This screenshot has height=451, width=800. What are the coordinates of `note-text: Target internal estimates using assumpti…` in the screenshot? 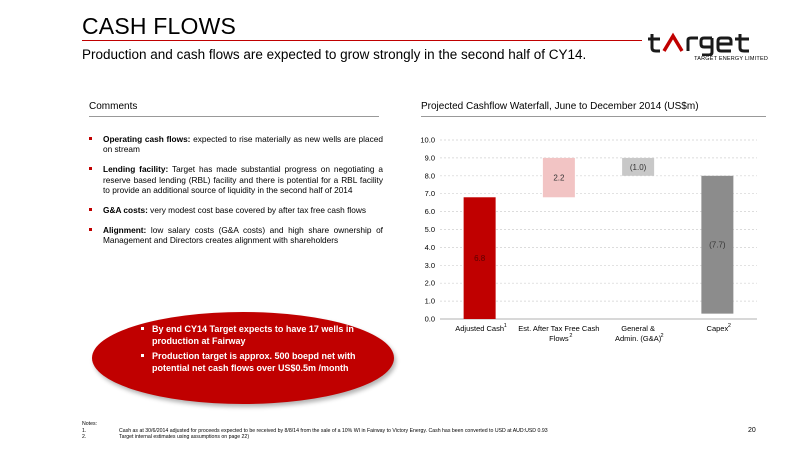 It's located at (184, 437).